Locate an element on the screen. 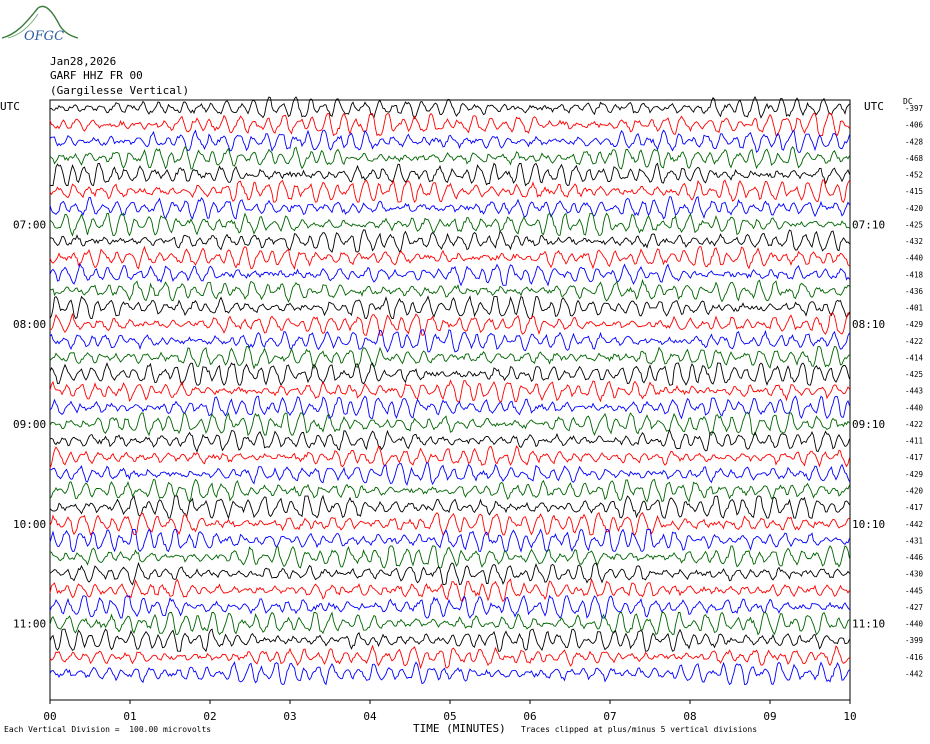 The height and width of the screenshot is (744, 930). x-tick-label: 00 is located at coordinates (49, 716).